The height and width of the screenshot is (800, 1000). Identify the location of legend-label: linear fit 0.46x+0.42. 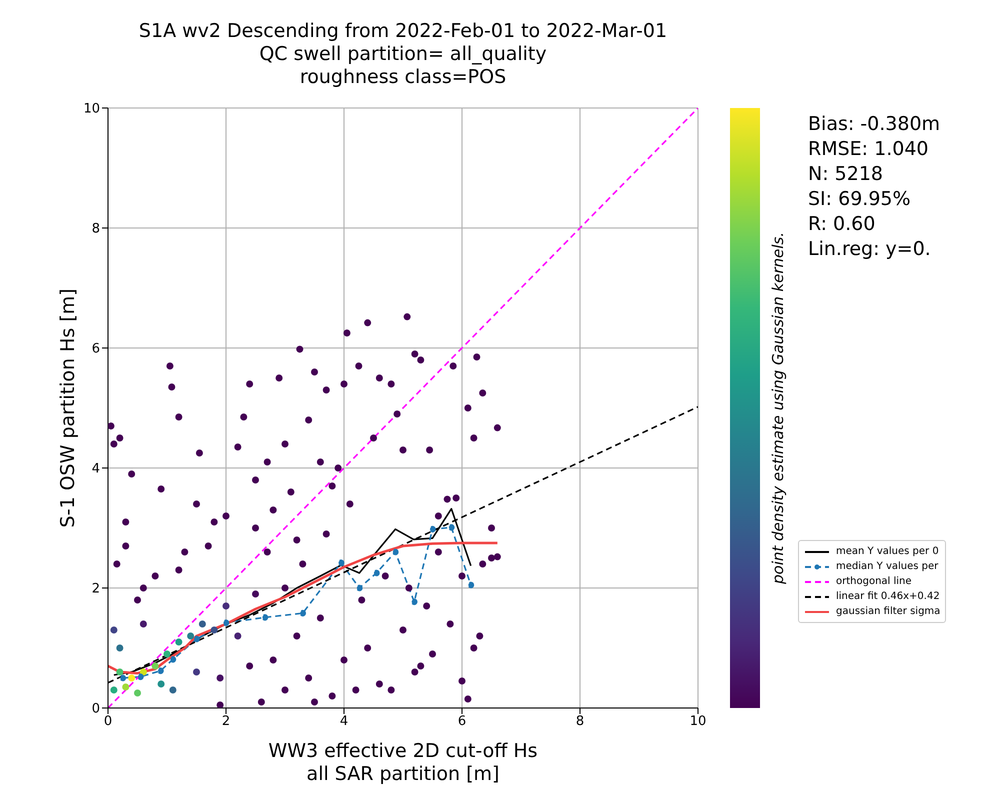
(888, 596).